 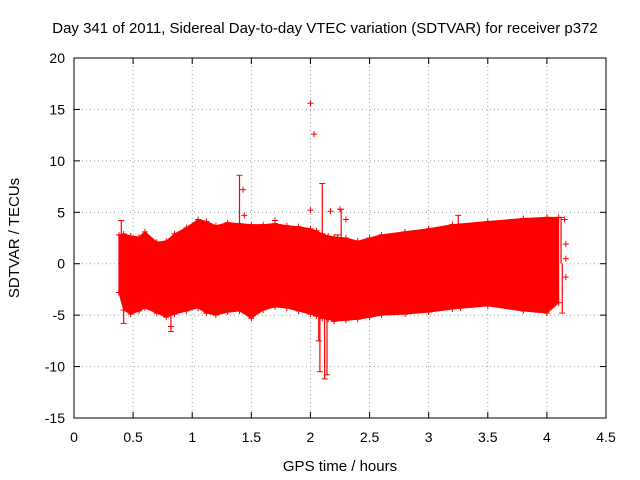 What do you see at coordinates (340, 466) in the screenshot?
I see `x-axis-title: GPS time / hours` at bounding box center [340, 466].